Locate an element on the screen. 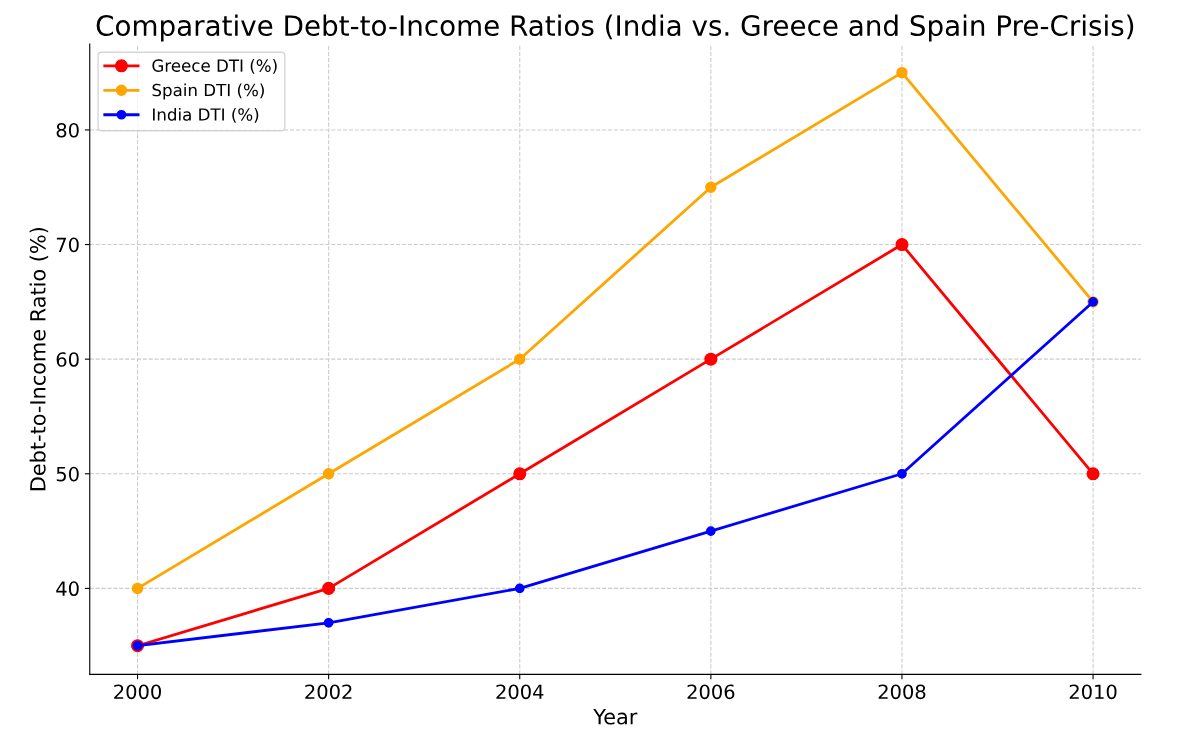 The image size is (1181, 733). x-tick-label: 2008 is located at coordinates (902, 692).